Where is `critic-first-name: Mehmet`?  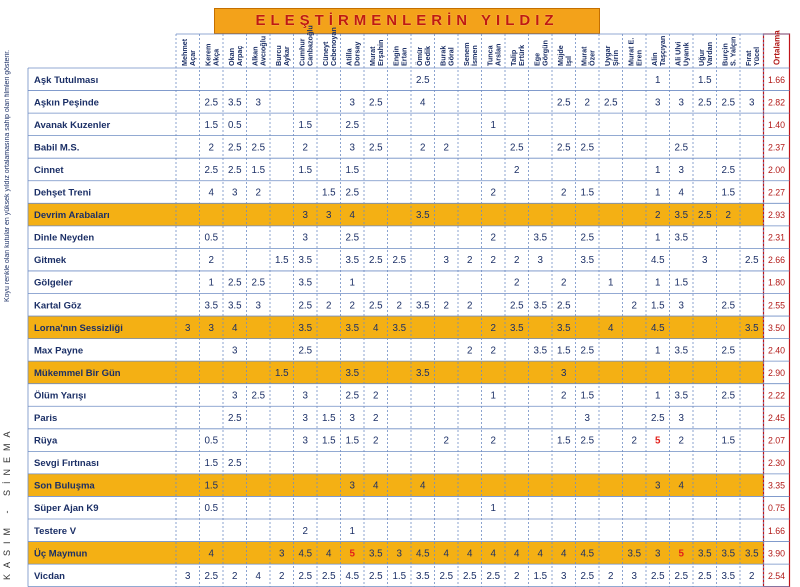
critic-first-name: Mehmet is located at coordinates (184, 52).